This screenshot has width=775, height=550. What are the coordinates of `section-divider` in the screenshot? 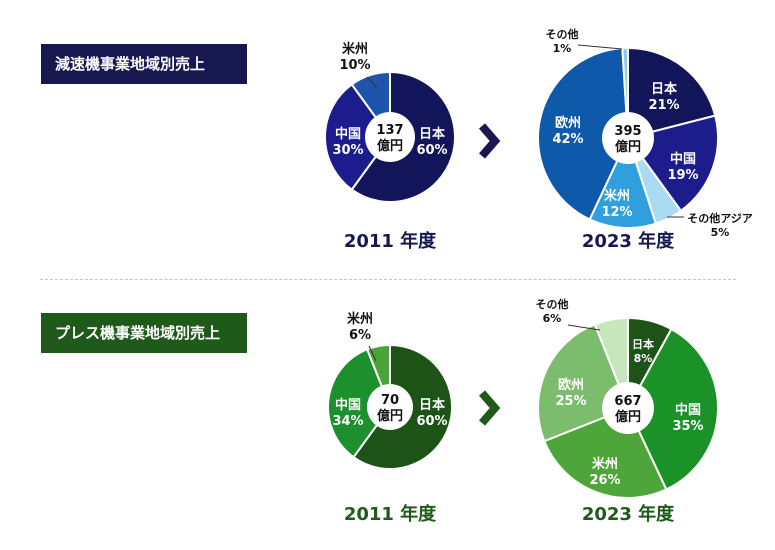 It's located at (388, 279).